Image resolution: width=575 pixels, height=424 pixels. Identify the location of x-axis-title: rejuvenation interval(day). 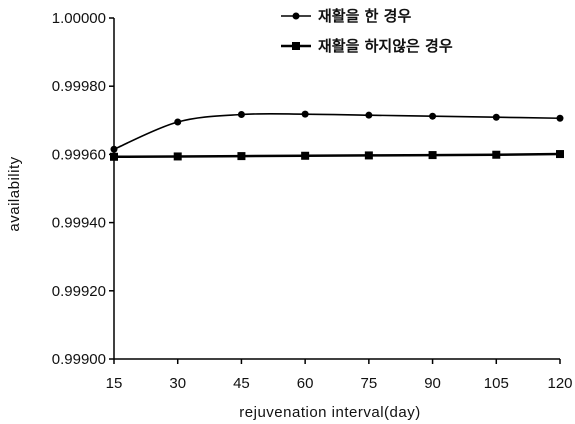
(329, 412).